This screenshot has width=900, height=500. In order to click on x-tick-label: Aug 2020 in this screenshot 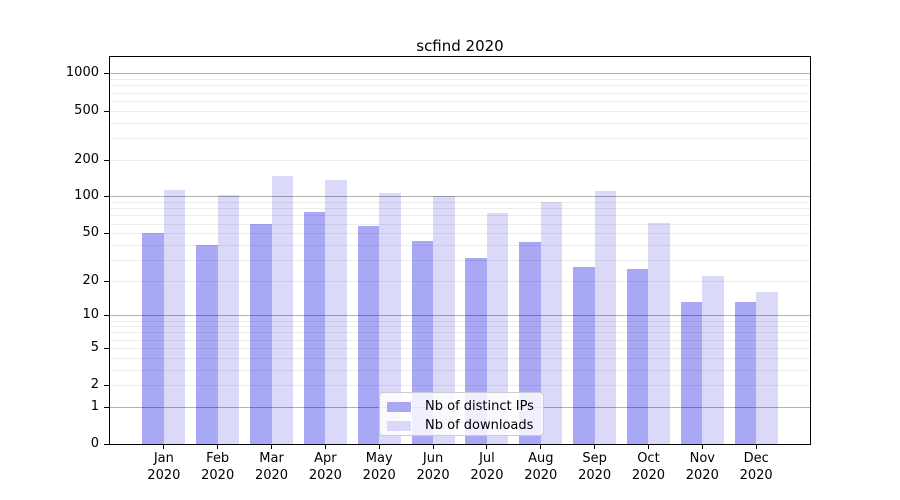, I will do `click(541, 467)`.